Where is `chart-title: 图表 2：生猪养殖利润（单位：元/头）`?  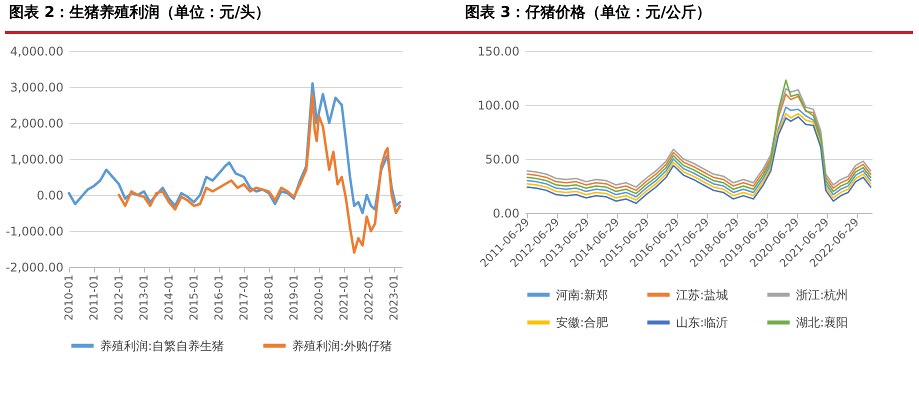 chart-title: 图表 2：生猪养殖利润（单位：元/头） is located at coordinates (139, 12).